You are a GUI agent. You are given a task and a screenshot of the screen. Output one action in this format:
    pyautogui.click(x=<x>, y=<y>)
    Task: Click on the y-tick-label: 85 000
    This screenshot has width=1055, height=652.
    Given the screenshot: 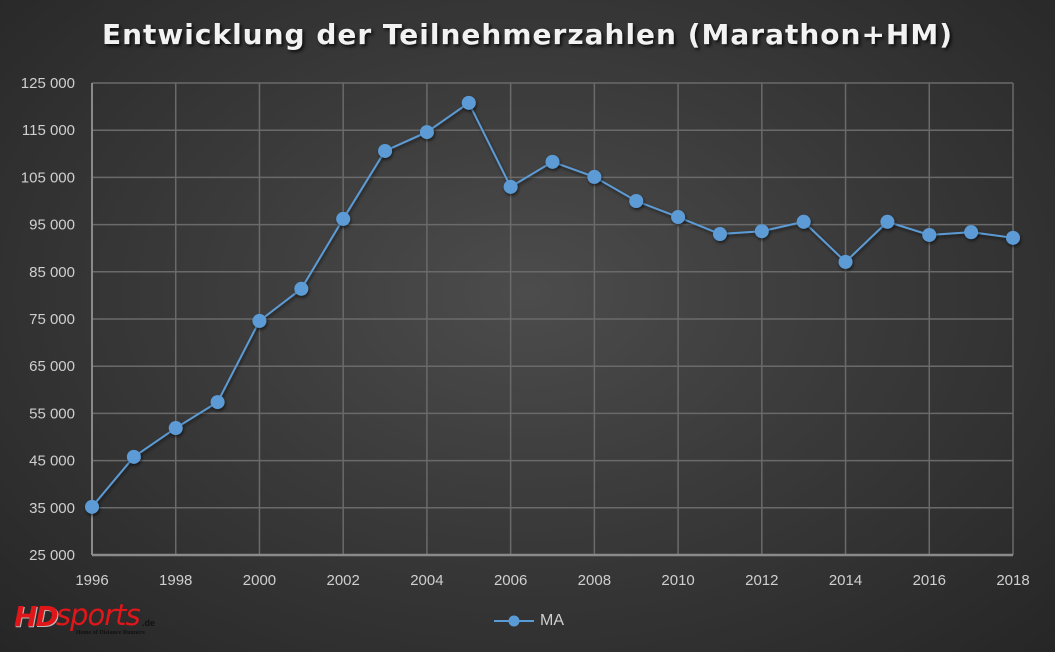 What is the action you would take?
    pyautogui.click(x=52, y=272)
    